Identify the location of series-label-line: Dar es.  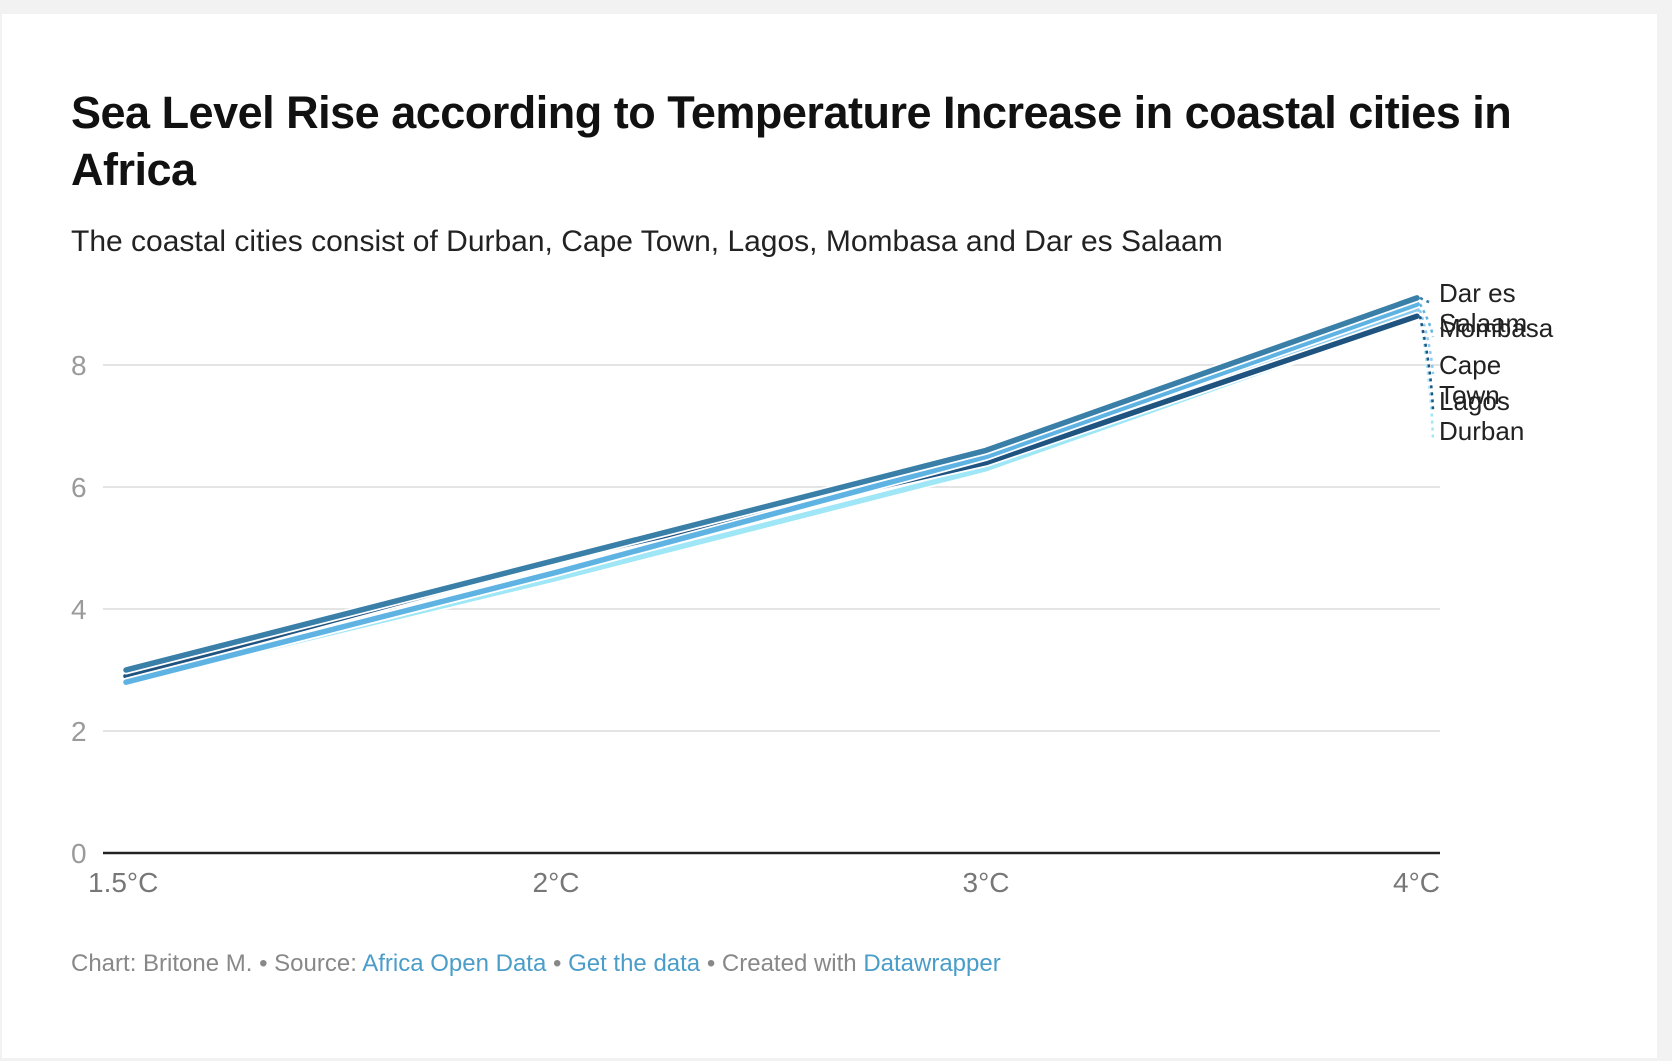
(1477, 293).